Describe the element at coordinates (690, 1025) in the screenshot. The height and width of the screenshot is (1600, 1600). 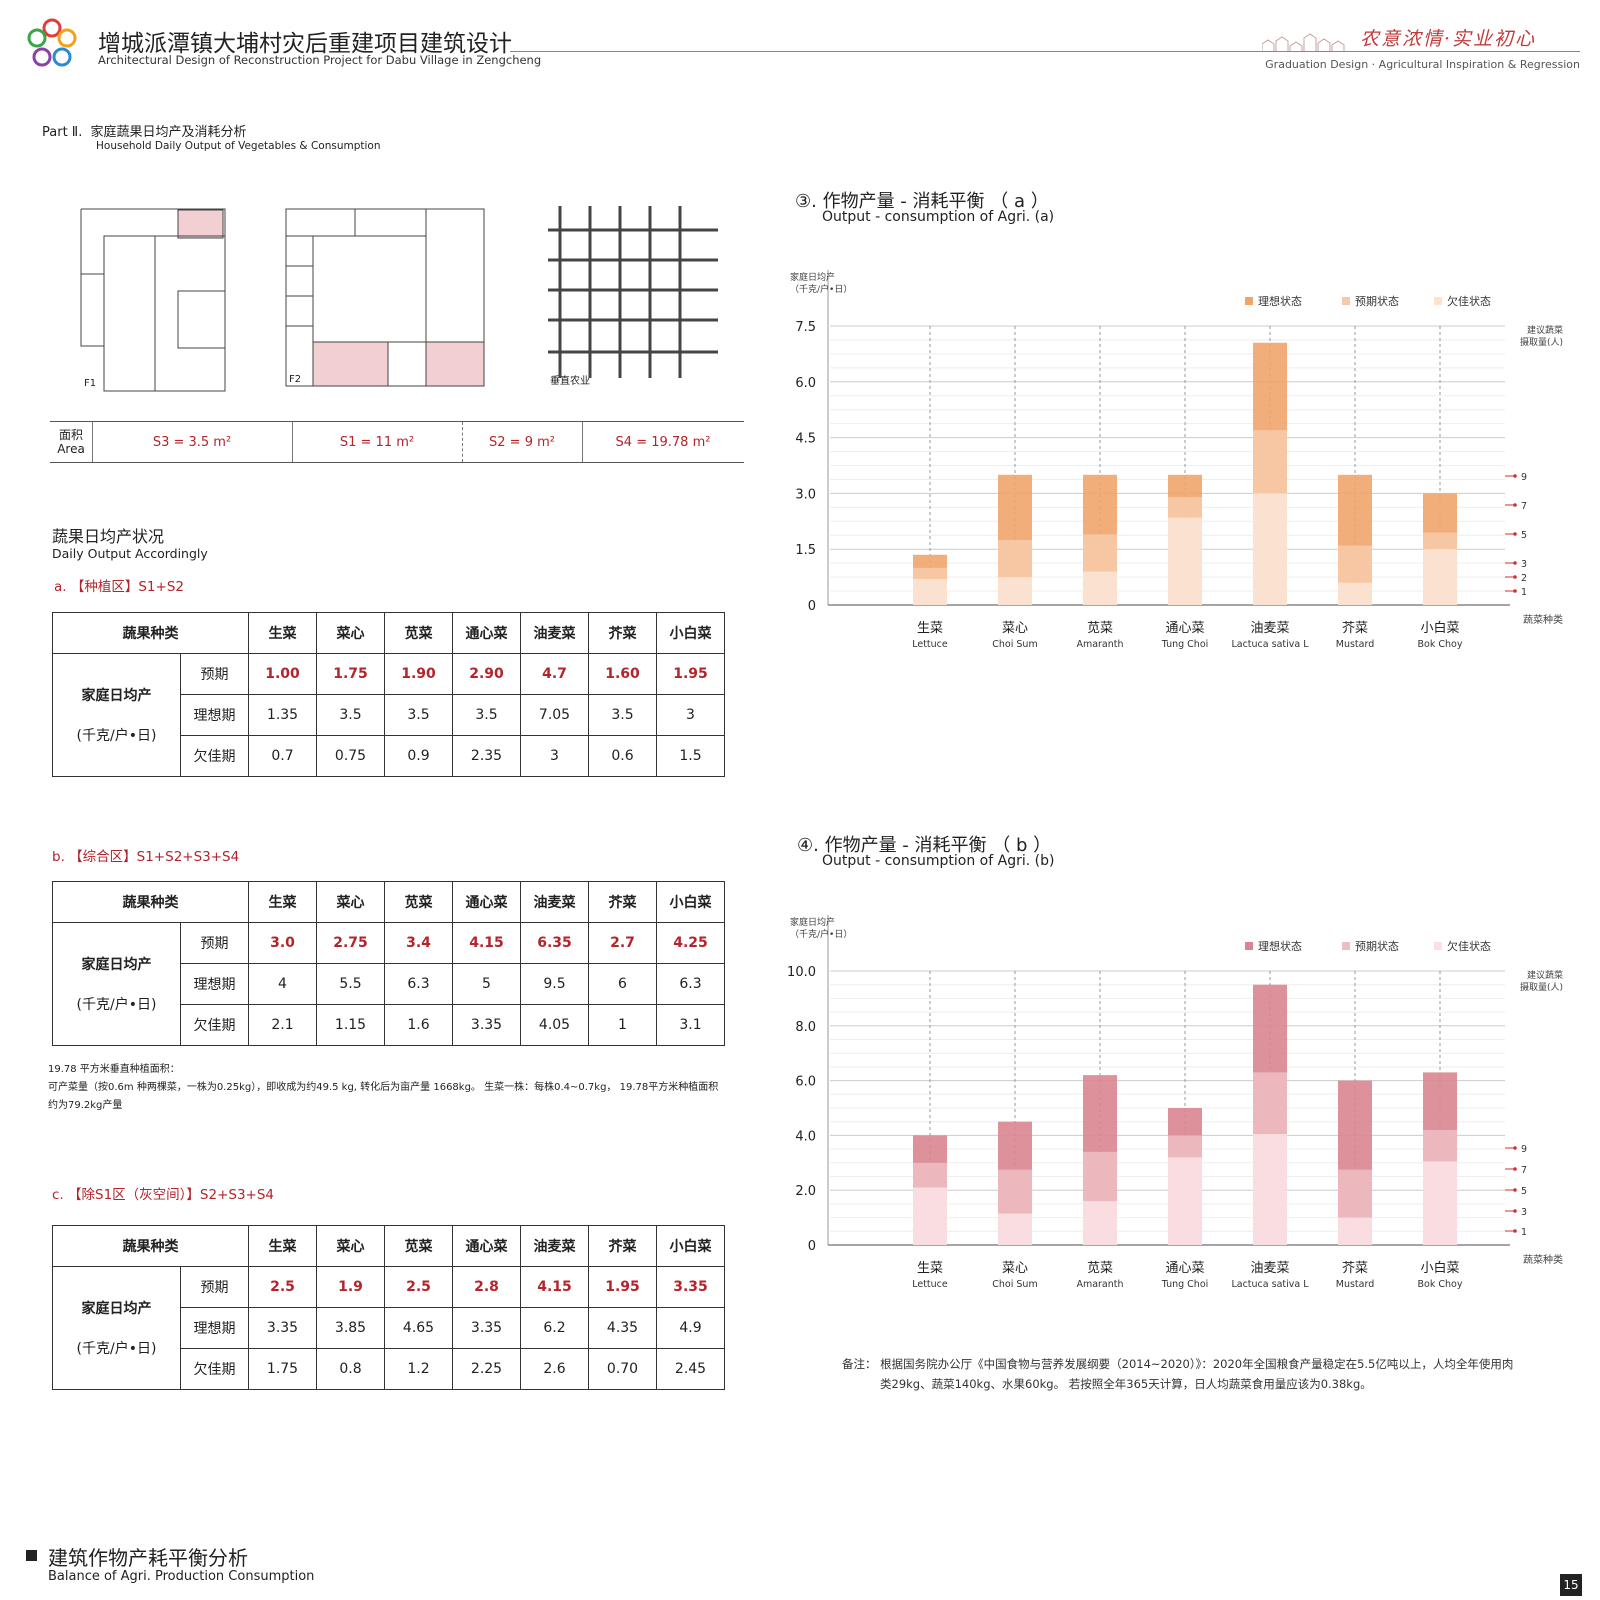
I see `value-cell: 3.1` at that location.